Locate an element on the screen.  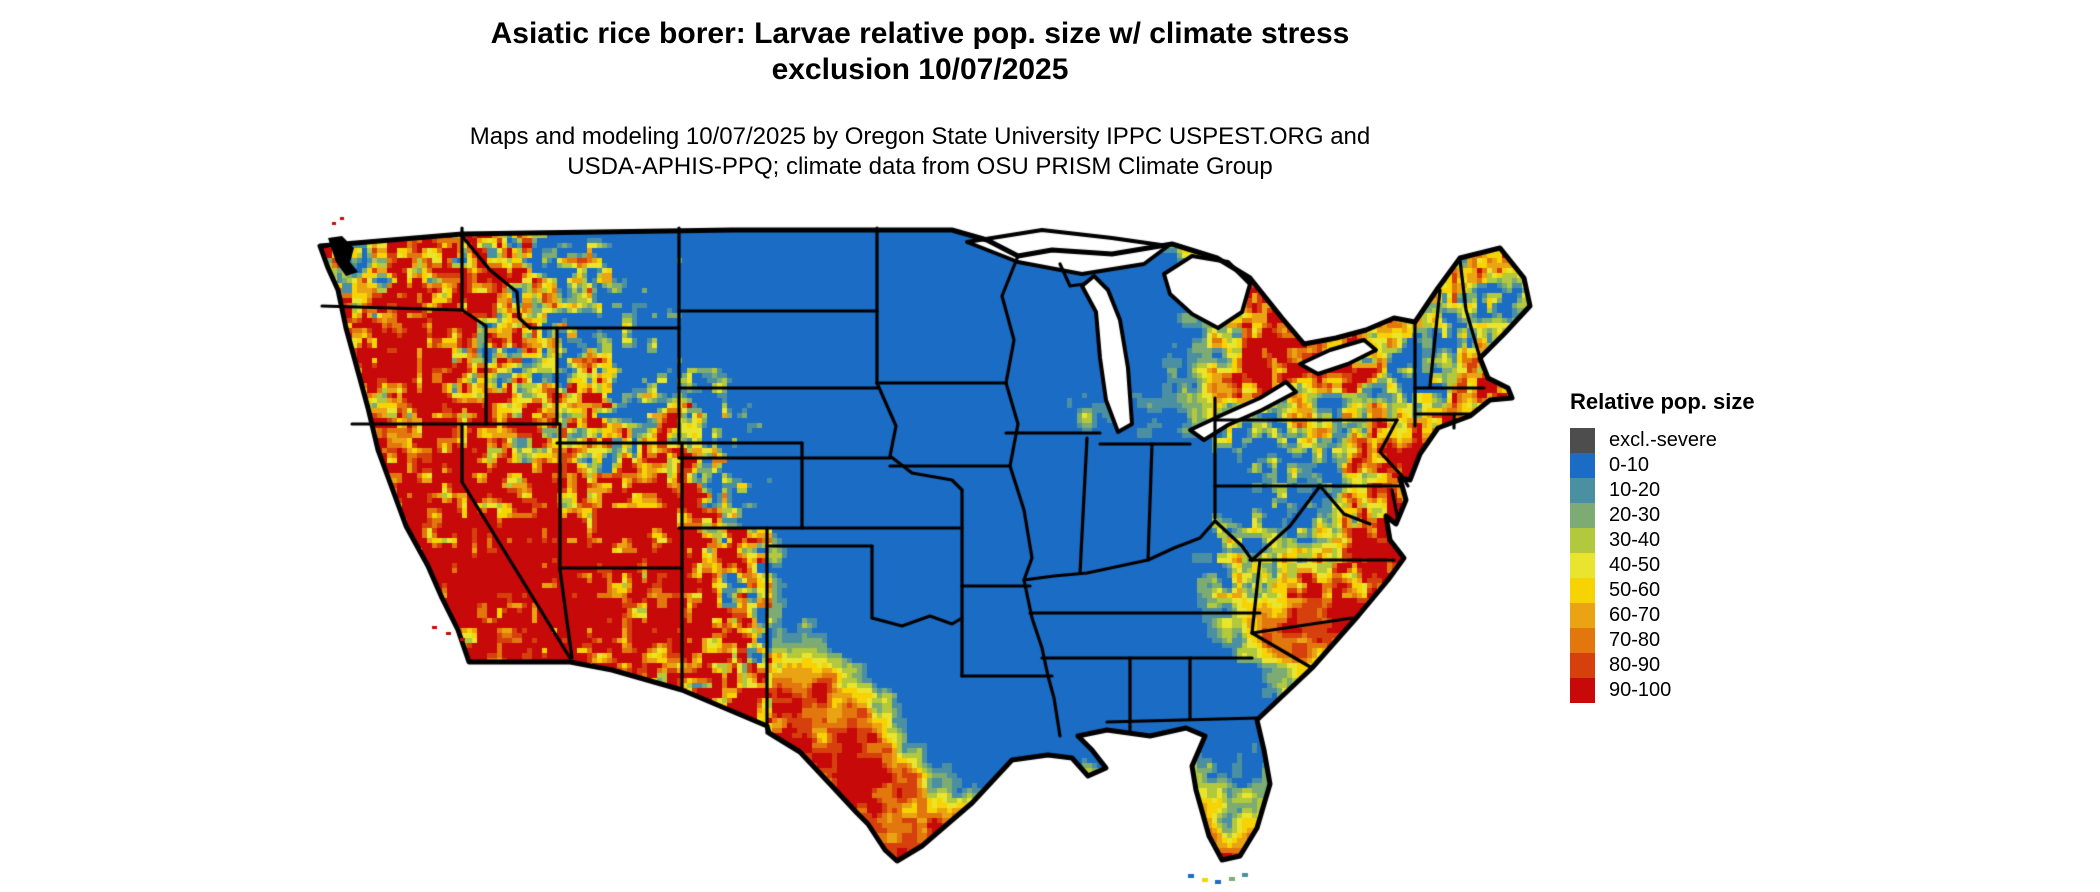
legend-item-label: 0-10 is located at coordinates (1629, 465).